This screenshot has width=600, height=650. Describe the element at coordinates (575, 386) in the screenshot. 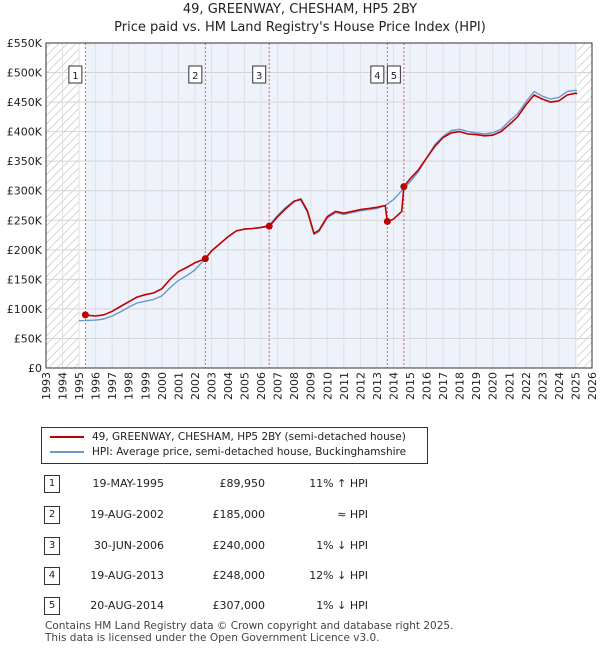

I see `x-tick-label: 2025` at that location.